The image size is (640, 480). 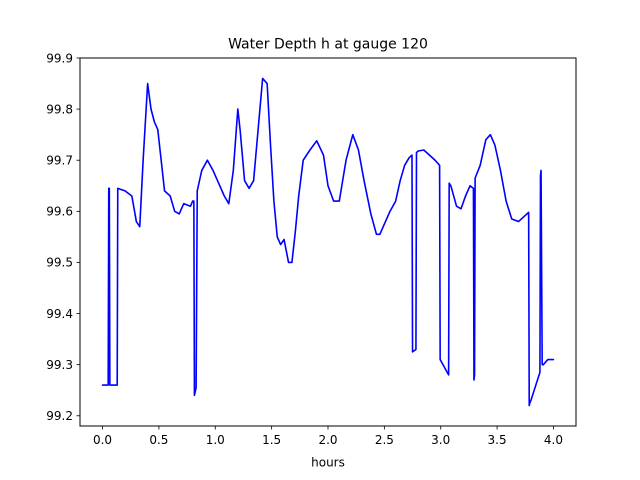 I want to click on y-tick-label: 99.7, so click(x=59, y=161).